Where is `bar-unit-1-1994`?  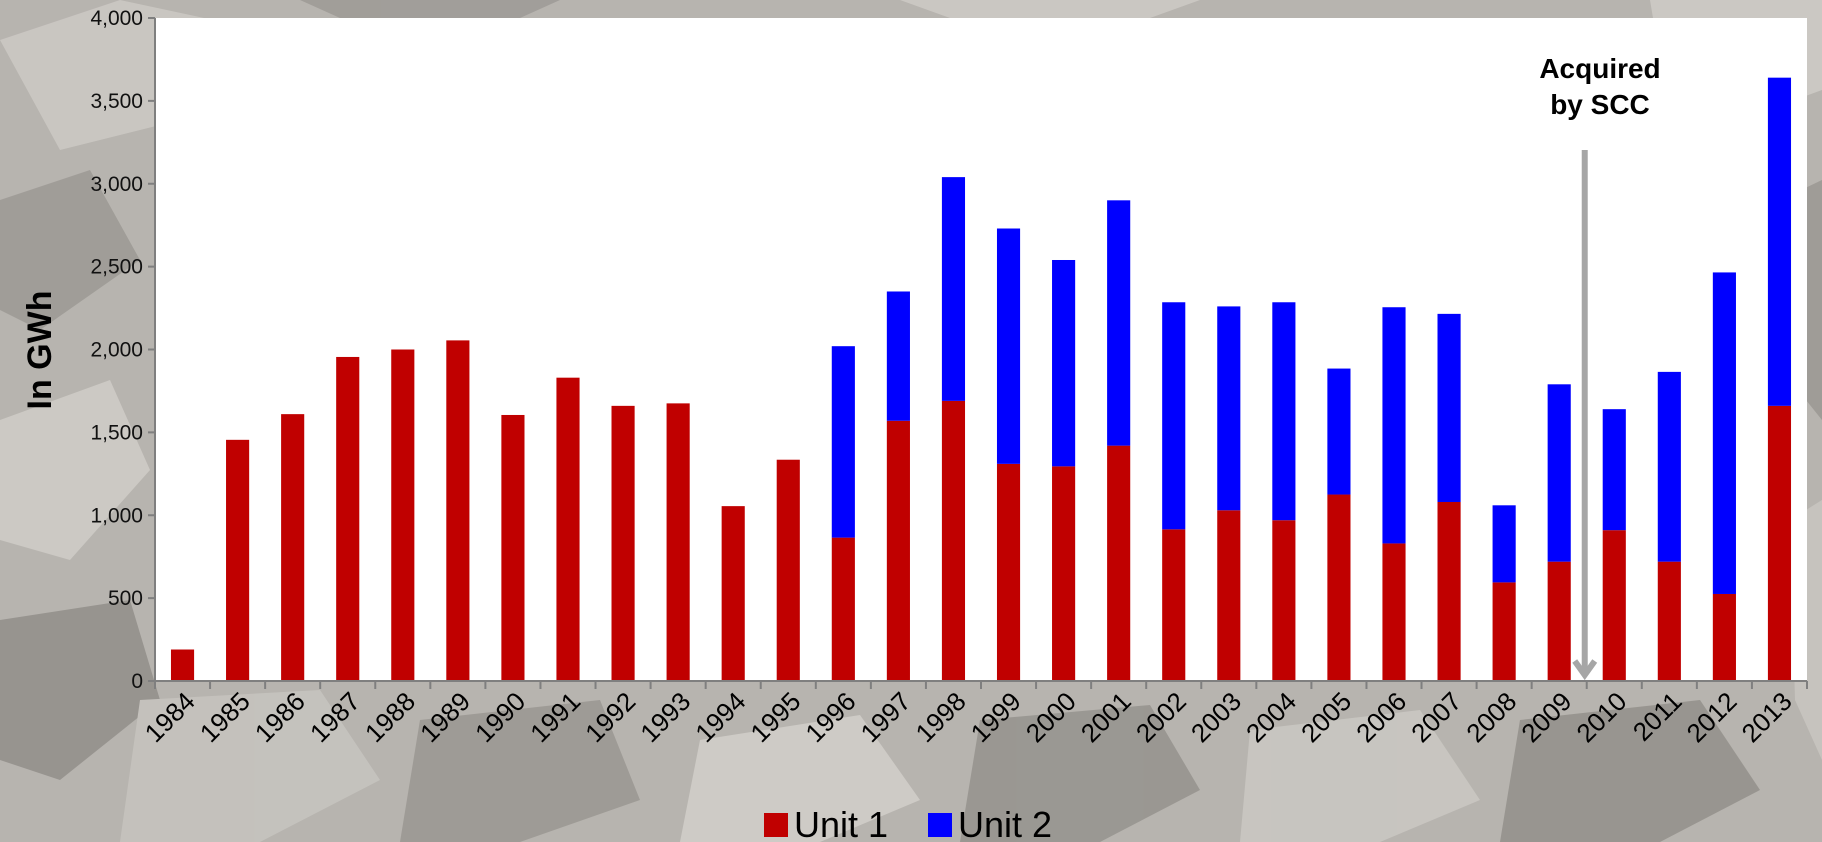
bar-unit-1-1994 is located at coordinates (733, 593).